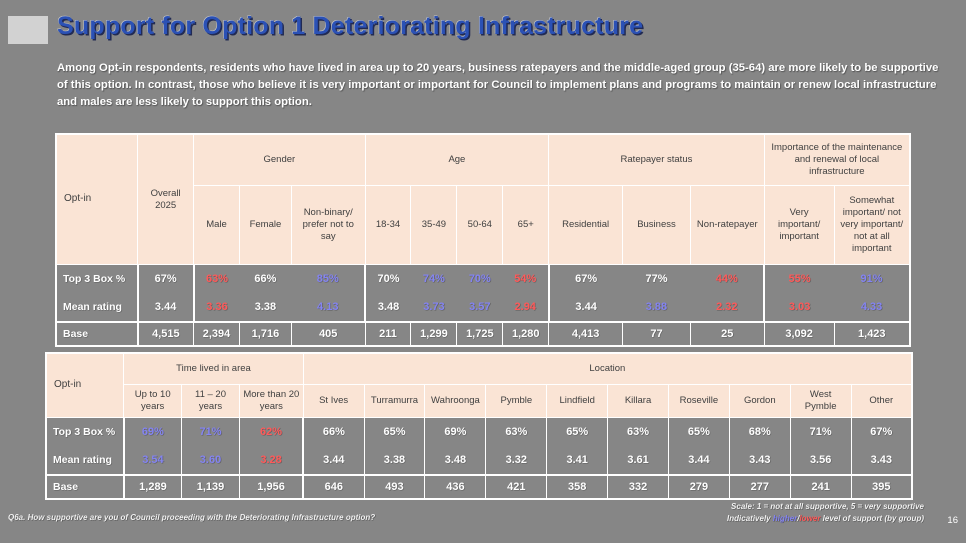  I want to click on base-cell: 1,725, so click(480, 334).